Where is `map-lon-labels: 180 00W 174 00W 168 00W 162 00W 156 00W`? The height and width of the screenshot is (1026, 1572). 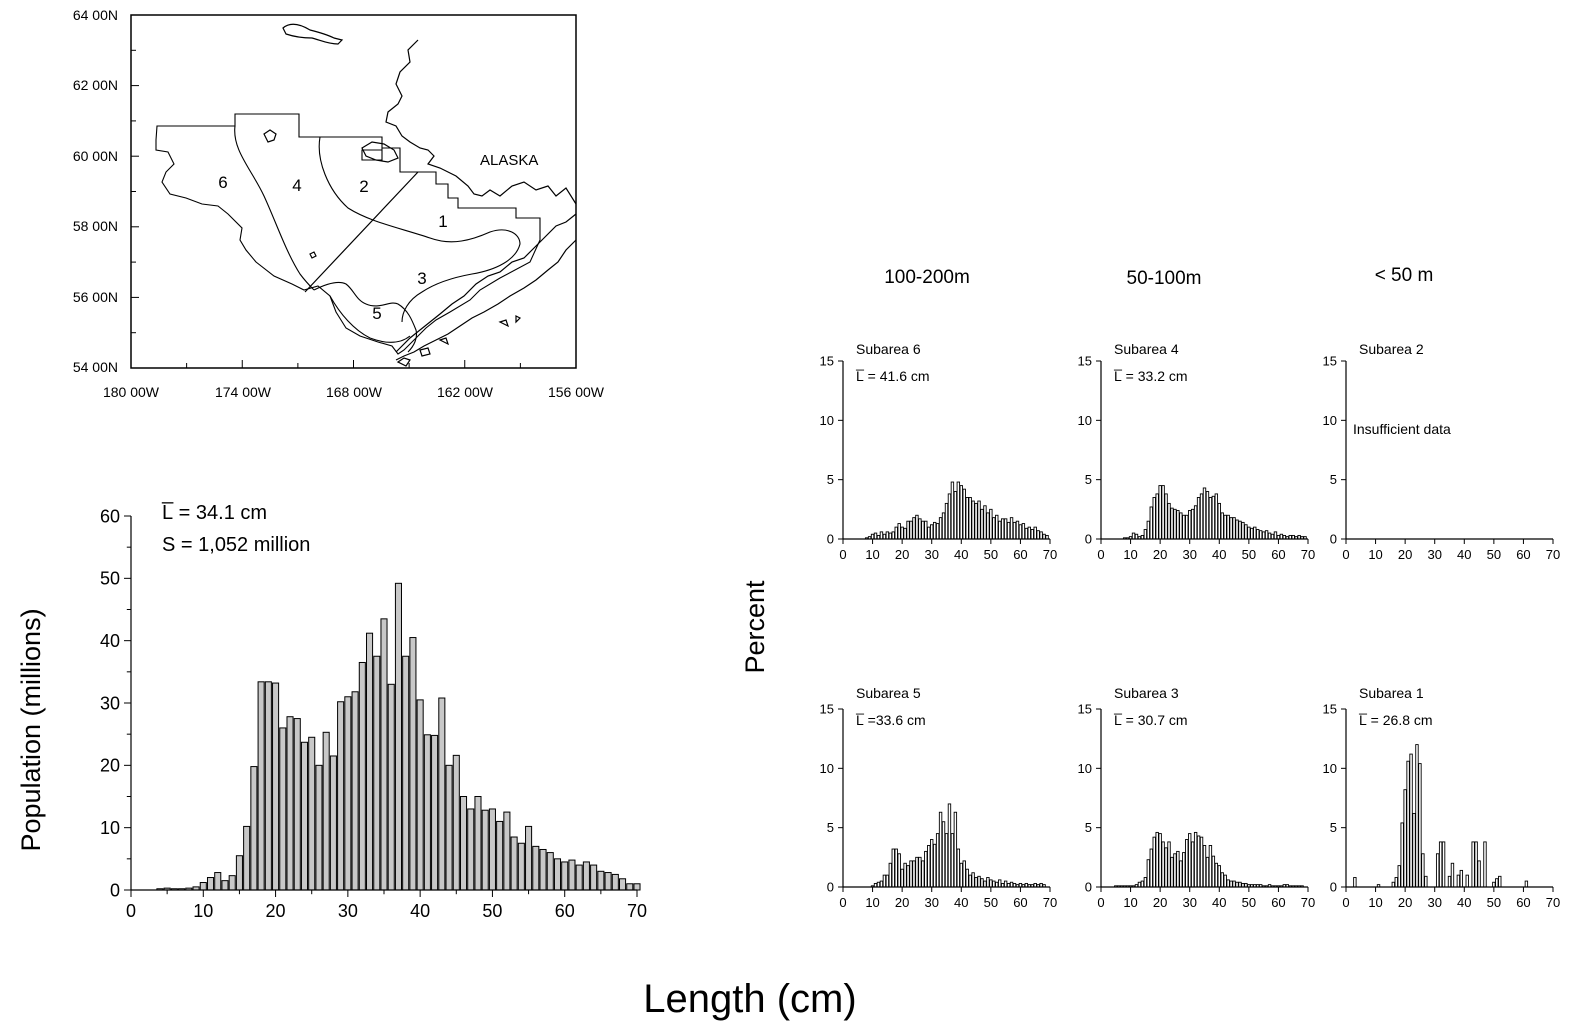 map-lon-labels: 180 00W 174 00W 168 00W 162 00W 156 00W is located at coordinates (354, 392).